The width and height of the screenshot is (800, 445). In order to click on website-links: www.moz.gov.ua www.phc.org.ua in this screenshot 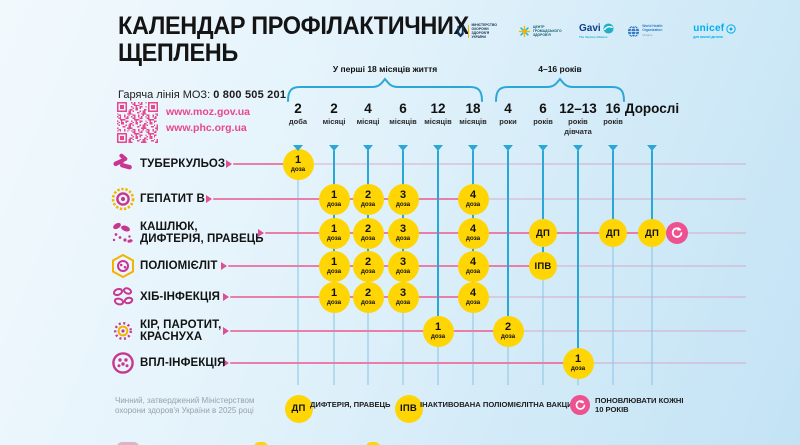, I will do `click(208, 121)`.